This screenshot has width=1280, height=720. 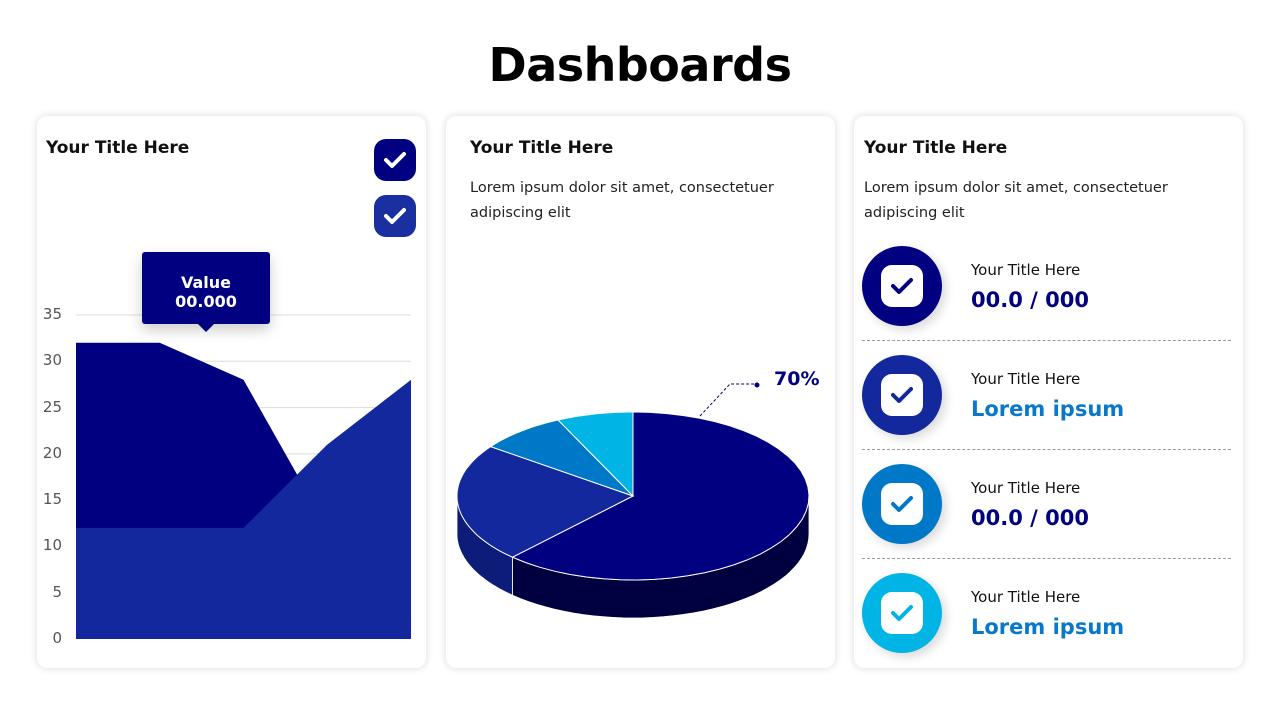 What do you see at coordinates (52, 360) in the screenshot?
I see `y-tick-label: 30` at bounding box center [52, 360].